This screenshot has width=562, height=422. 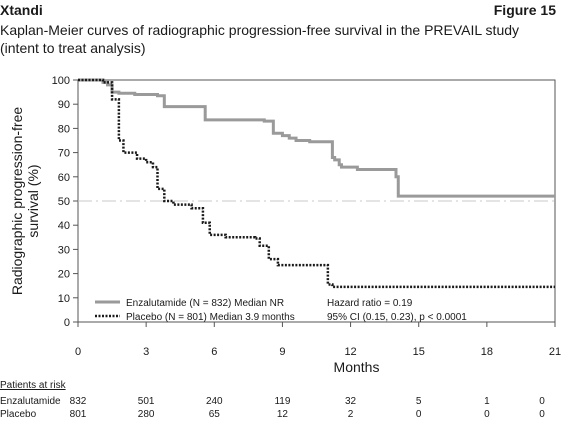 I want to click on risk-cell: 832, so click(x=78, y=401).